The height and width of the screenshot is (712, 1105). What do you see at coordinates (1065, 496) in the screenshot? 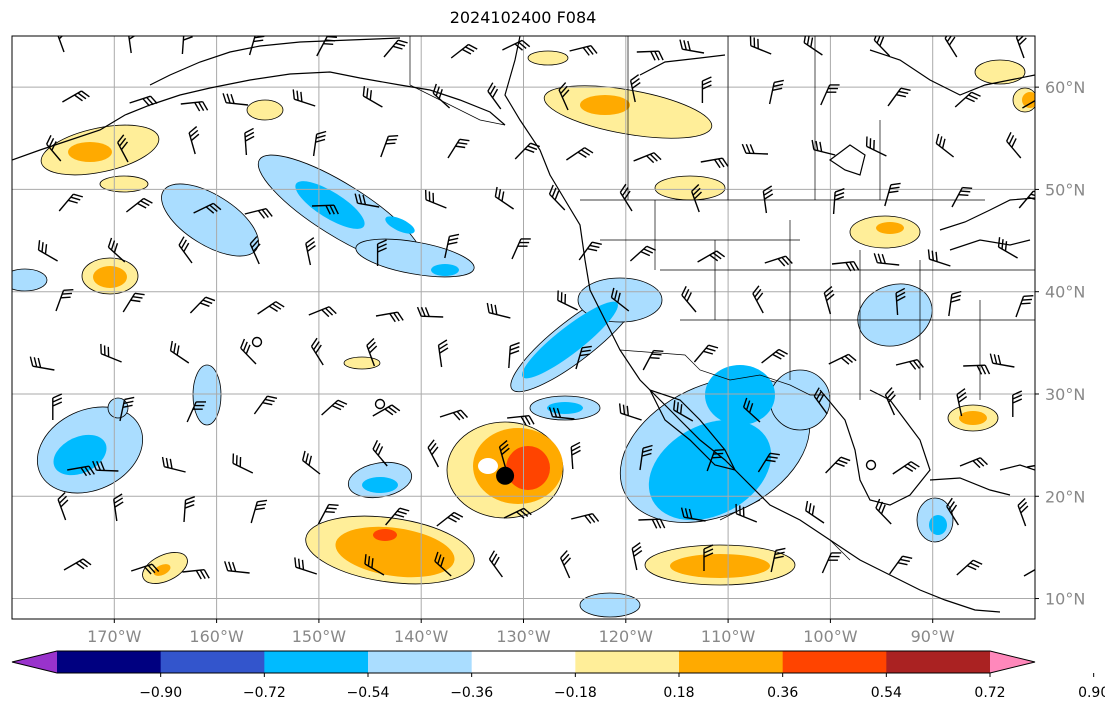
I see `lat-tick-label: 20°N` at bounding box center [1065, 496].